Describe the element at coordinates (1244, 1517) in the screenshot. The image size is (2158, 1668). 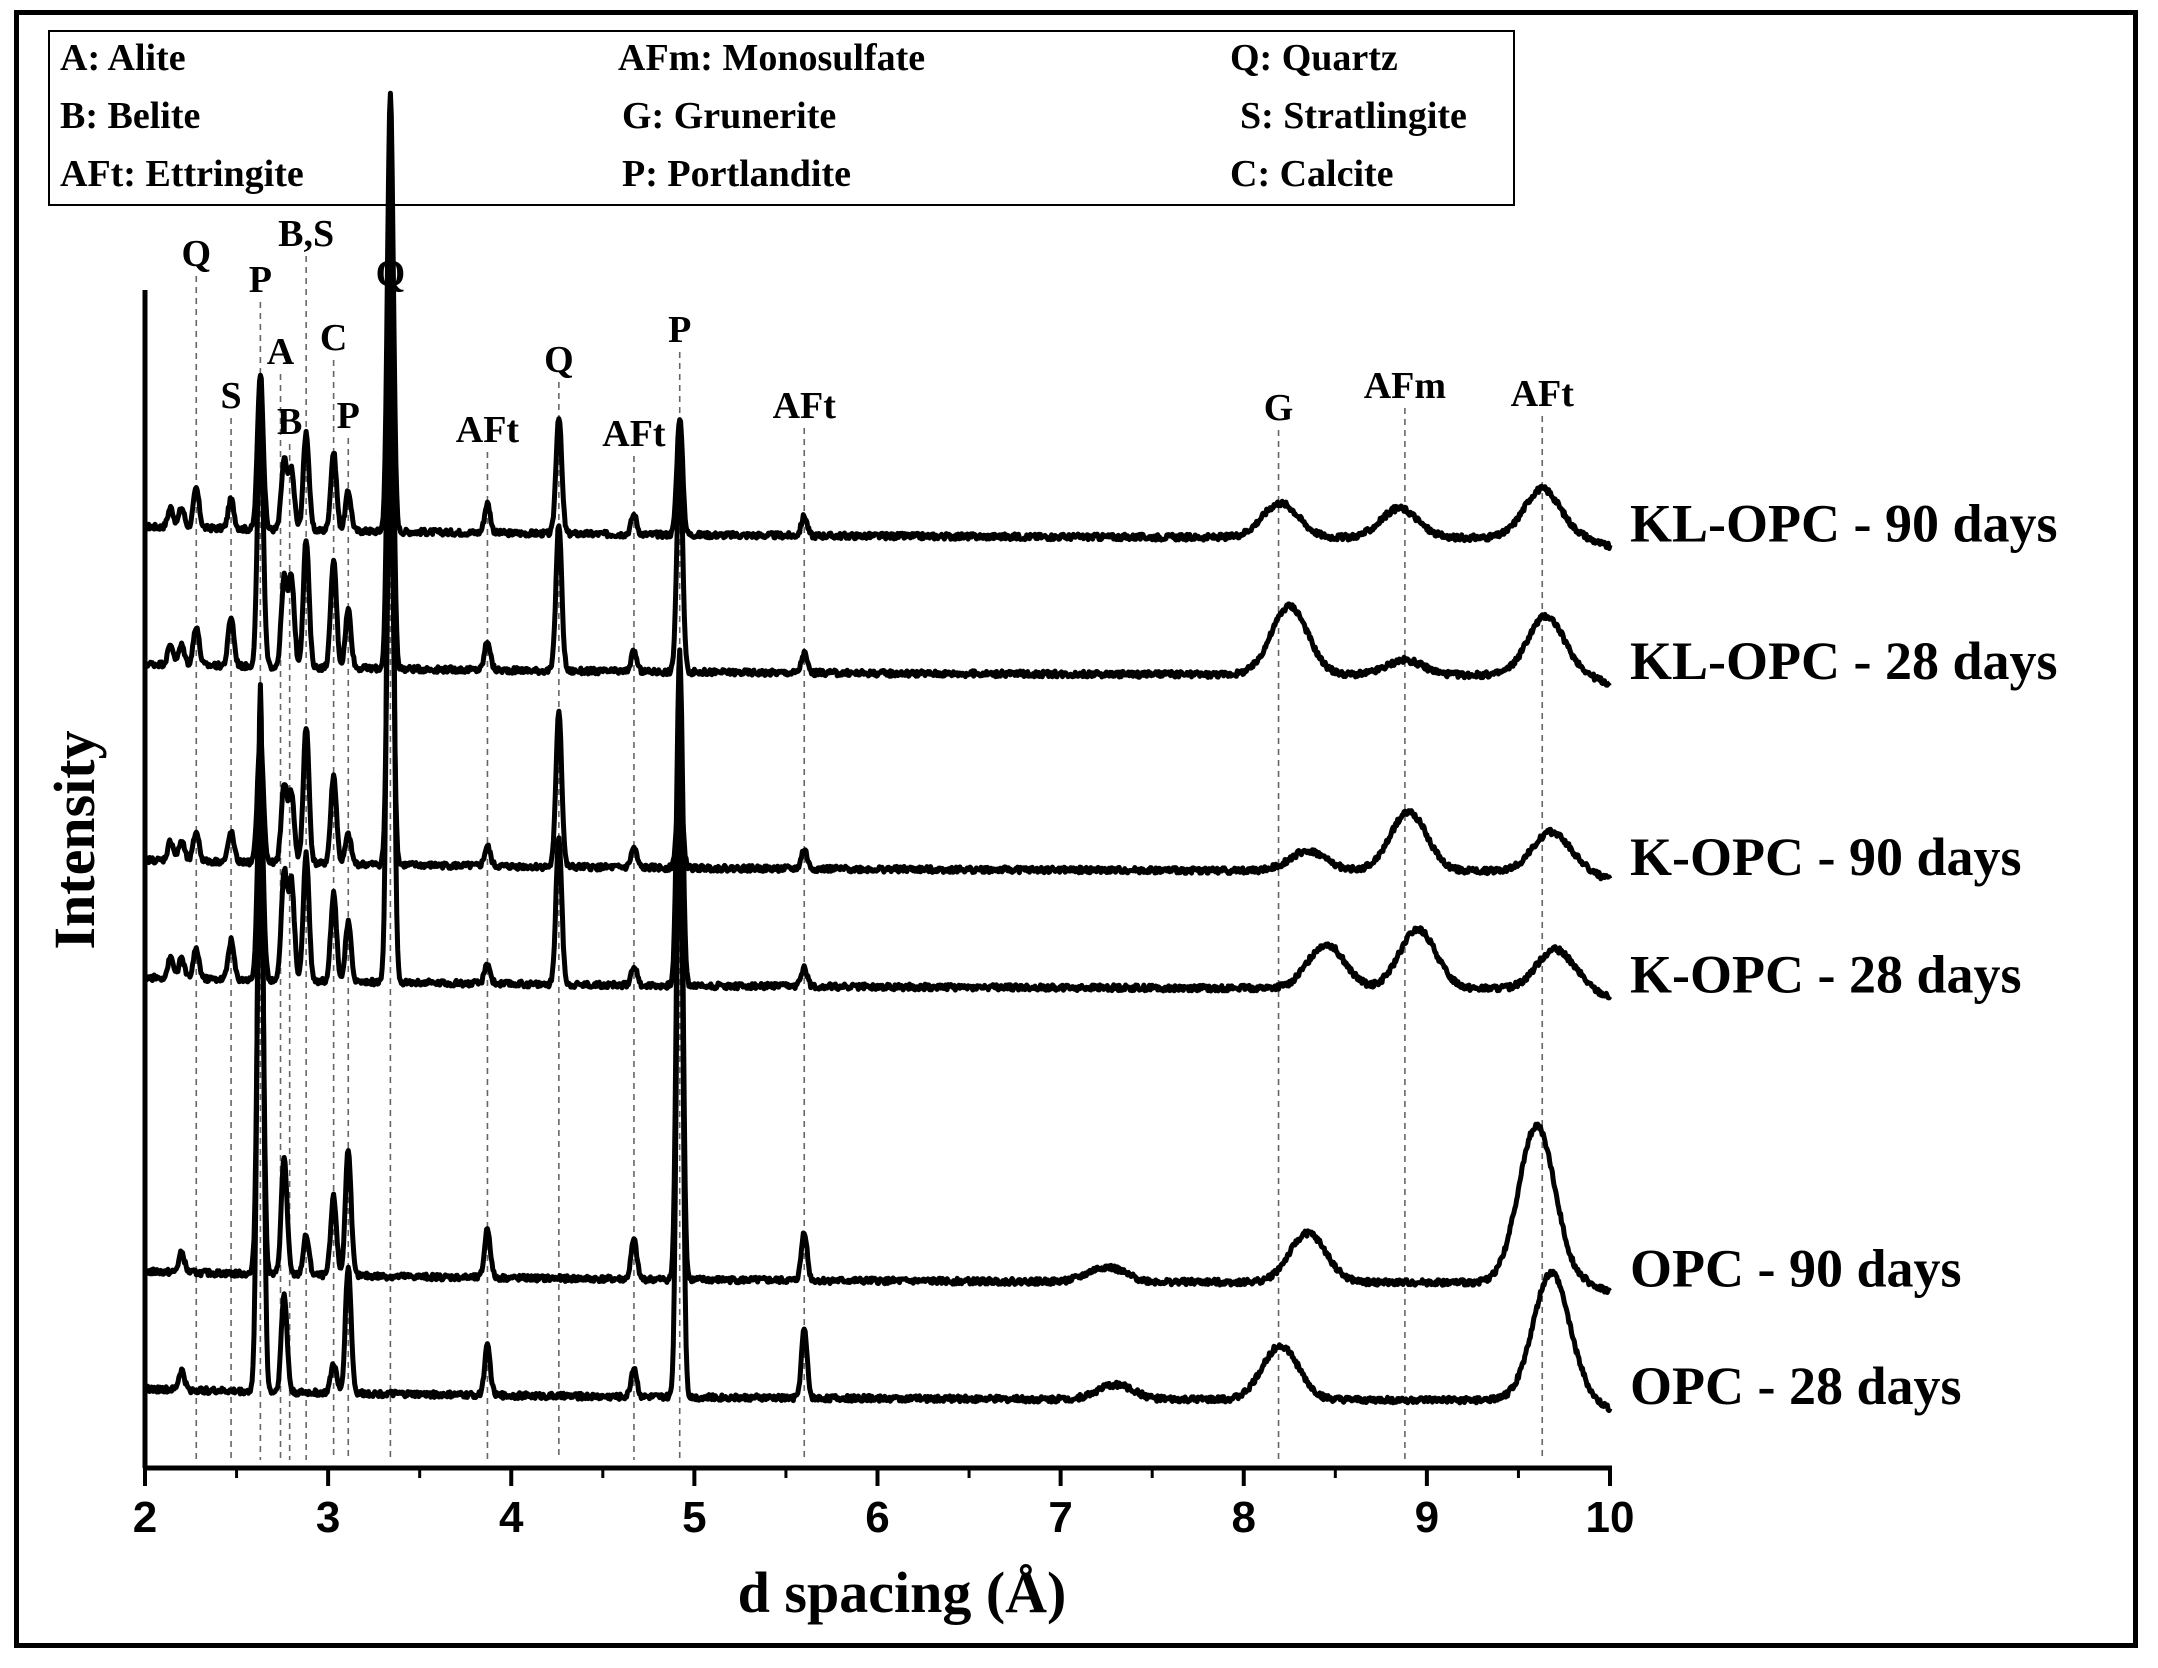
I see `x-tick-label: 8` at that location.